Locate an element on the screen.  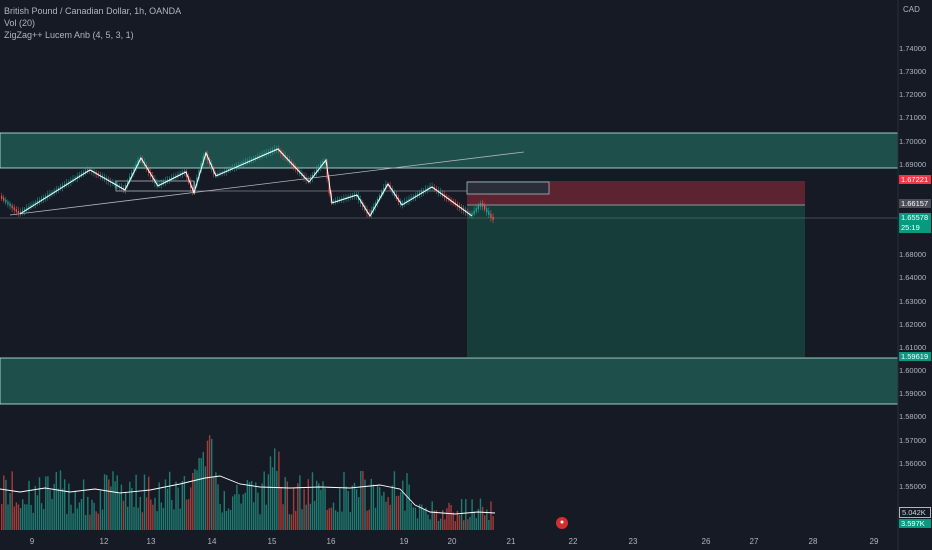
date-tick: 15 is located at coordinates (272, 541).